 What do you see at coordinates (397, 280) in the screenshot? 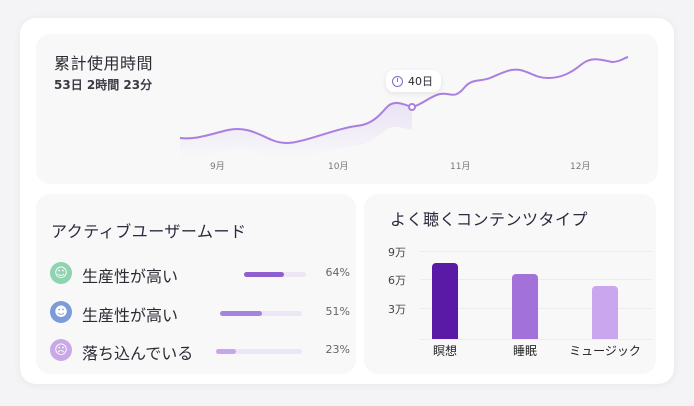
I see `y-tick-label: 6万` at bounding box center [397, 280].